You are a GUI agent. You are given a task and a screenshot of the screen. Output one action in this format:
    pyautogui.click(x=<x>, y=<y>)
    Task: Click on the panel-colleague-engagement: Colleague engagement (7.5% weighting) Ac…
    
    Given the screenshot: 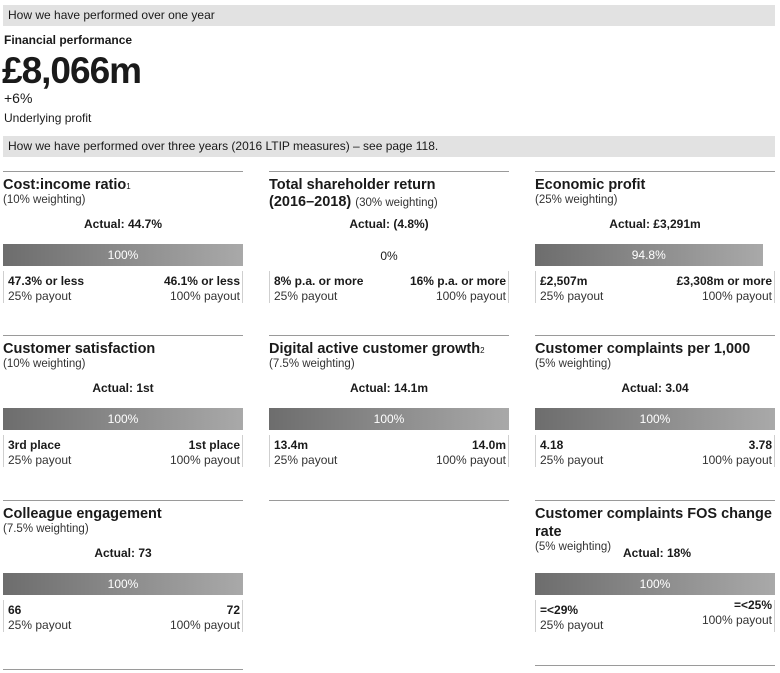 What is the action you would take?
    pyautogui.click(x=123, y=566)
    